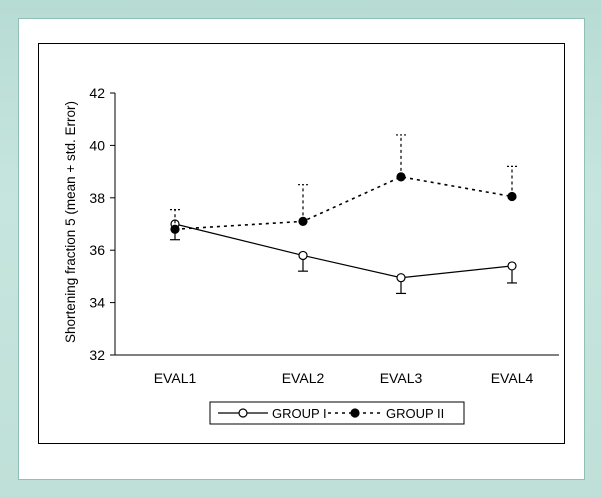 The width and height of the screenshot is (601, 497). What do you see at coordinates (355, 413) in the screenshot?
I see `legend-marker-group-ii` at bounding box center [355, 413].